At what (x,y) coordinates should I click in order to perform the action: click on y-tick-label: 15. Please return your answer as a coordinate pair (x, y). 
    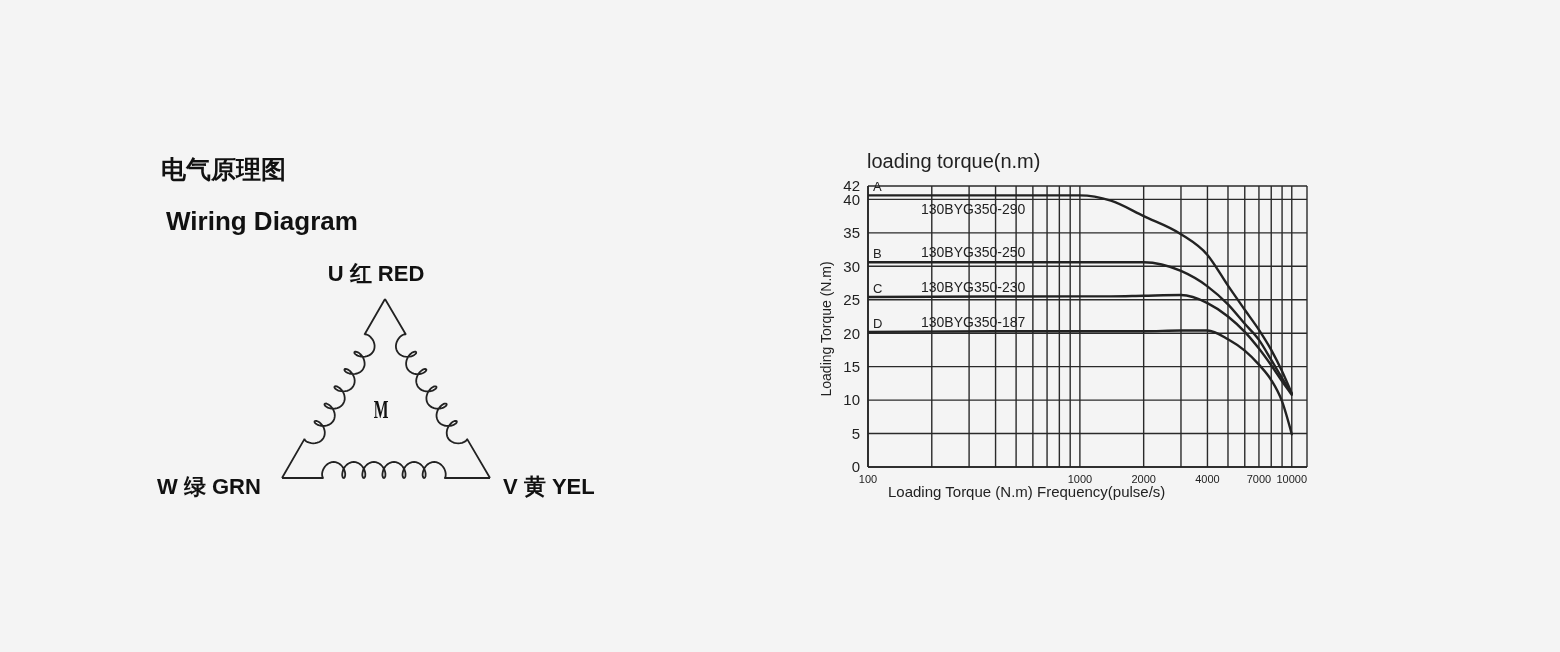
    Looking at the image, I should click on (851, 366).